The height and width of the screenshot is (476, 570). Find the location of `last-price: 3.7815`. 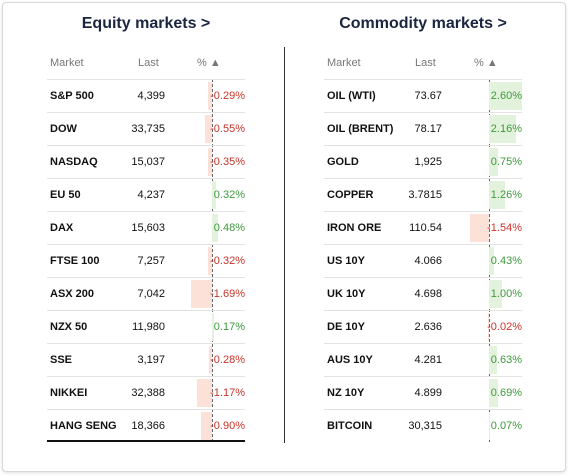

last-price: 3.7815 is located at coordinates (425, 195).